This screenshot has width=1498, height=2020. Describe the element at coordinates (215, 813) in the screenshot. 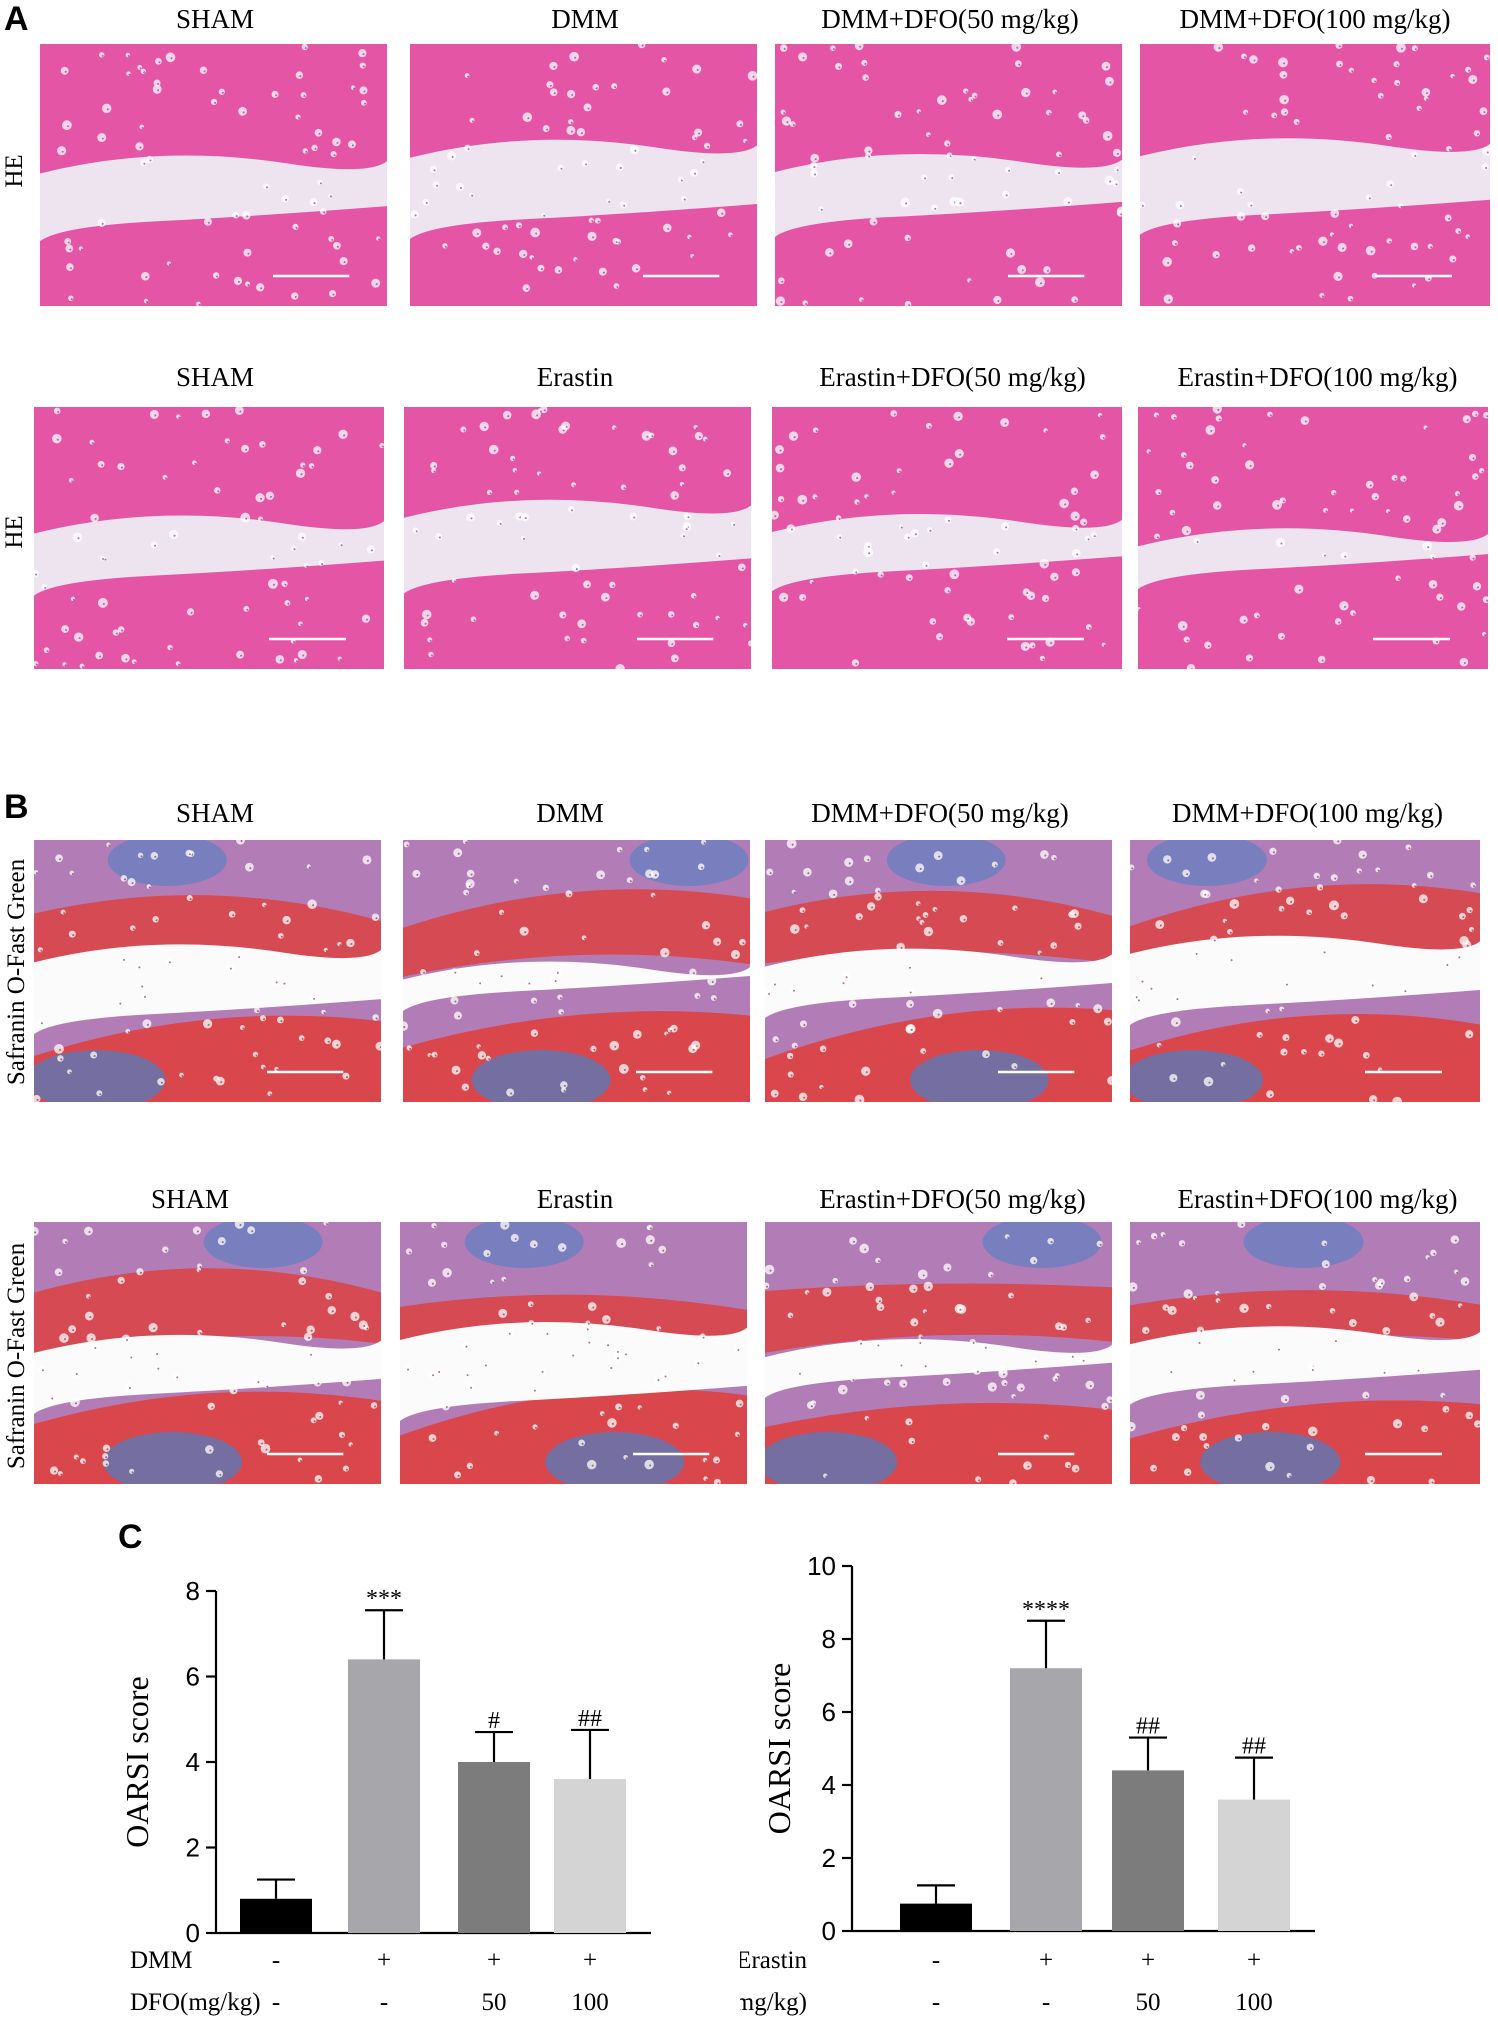

I see `panel-b-row1-title-1: SHAM` at that location.